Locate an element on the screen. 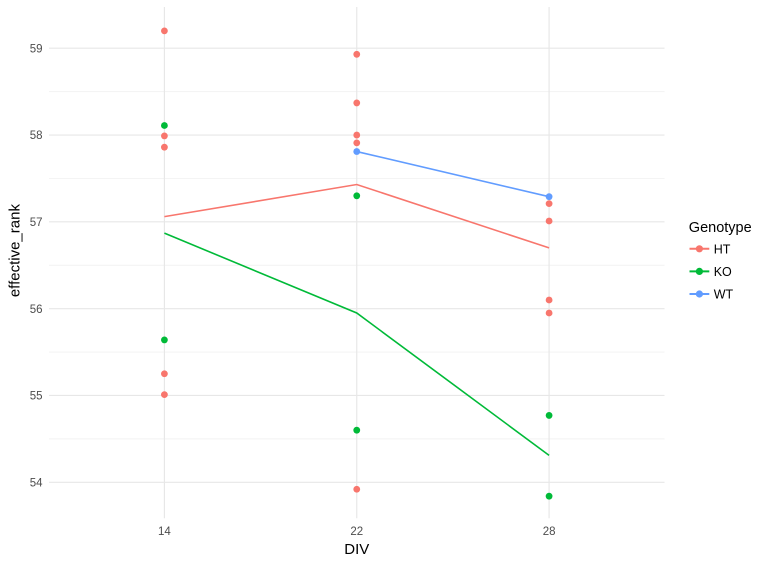  legend-item-ht: HT is located at coordinates (710, 249).